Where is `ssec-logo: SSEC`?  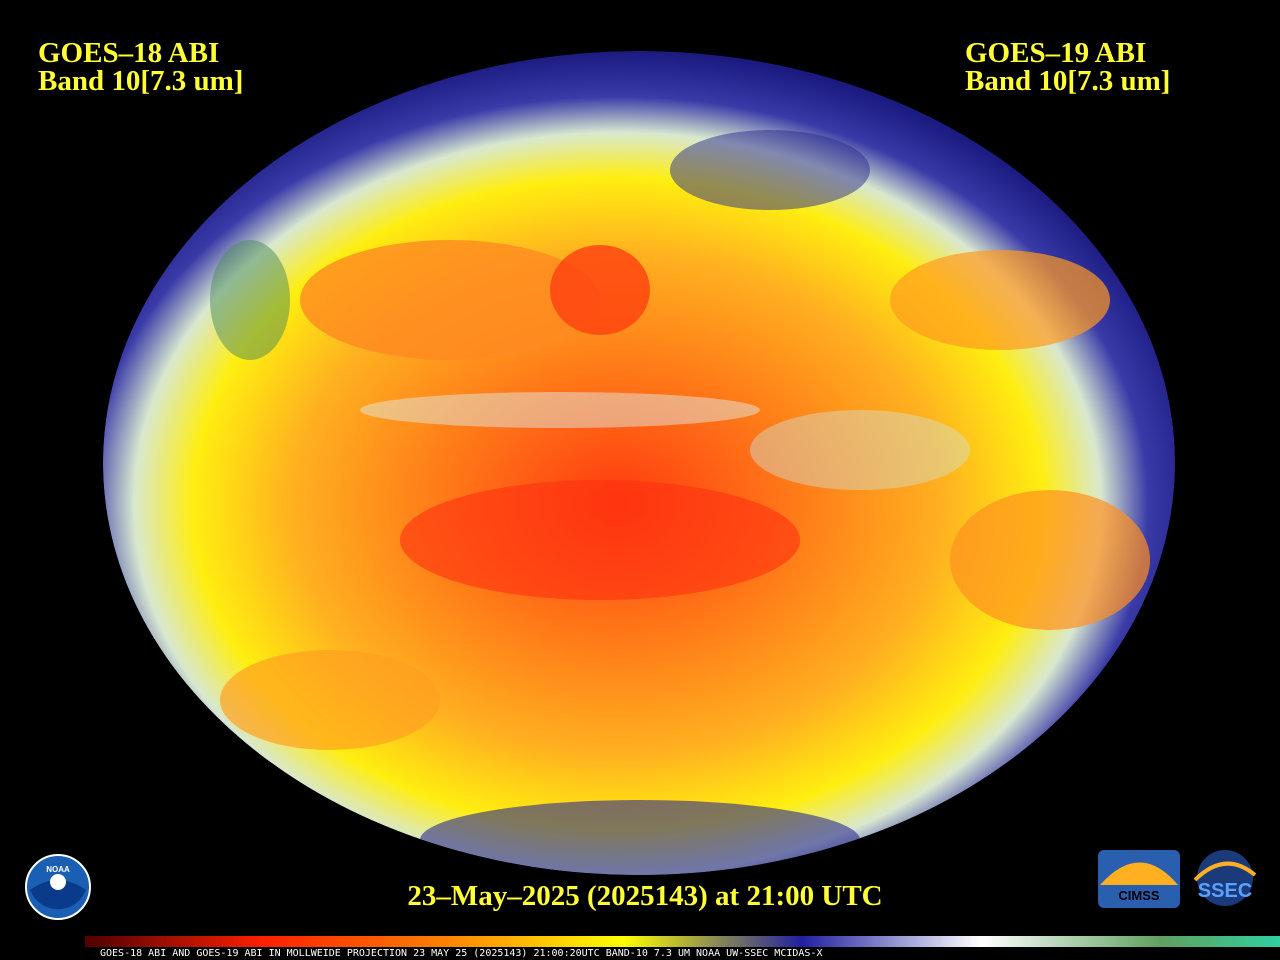 ssec-logo: SSEC is located at coordinates (1225, 878).